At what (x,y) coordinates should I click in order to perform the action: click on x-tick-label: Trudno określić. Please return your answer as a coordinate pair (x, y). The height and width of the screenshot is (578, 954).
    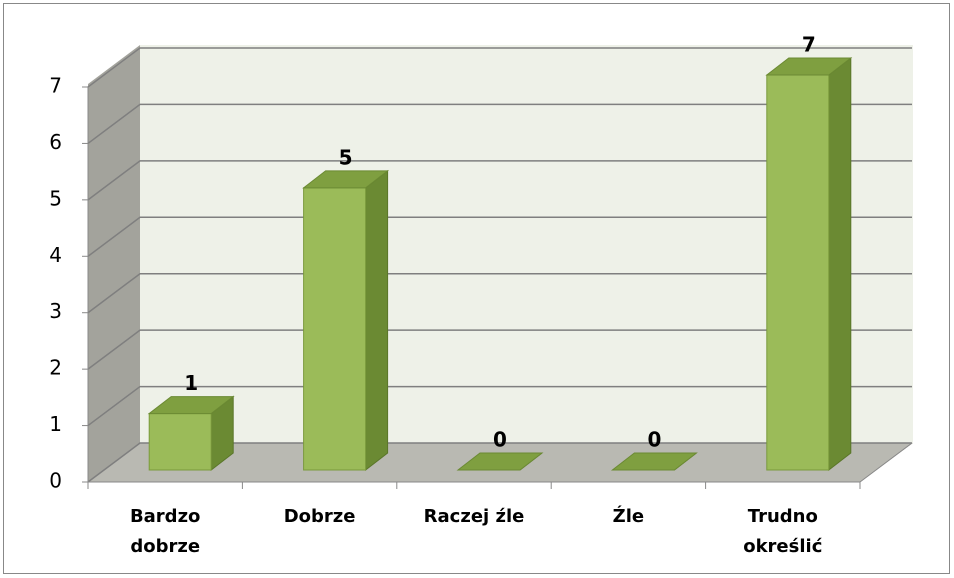
    Looking at the image, I should click on (783, 531).